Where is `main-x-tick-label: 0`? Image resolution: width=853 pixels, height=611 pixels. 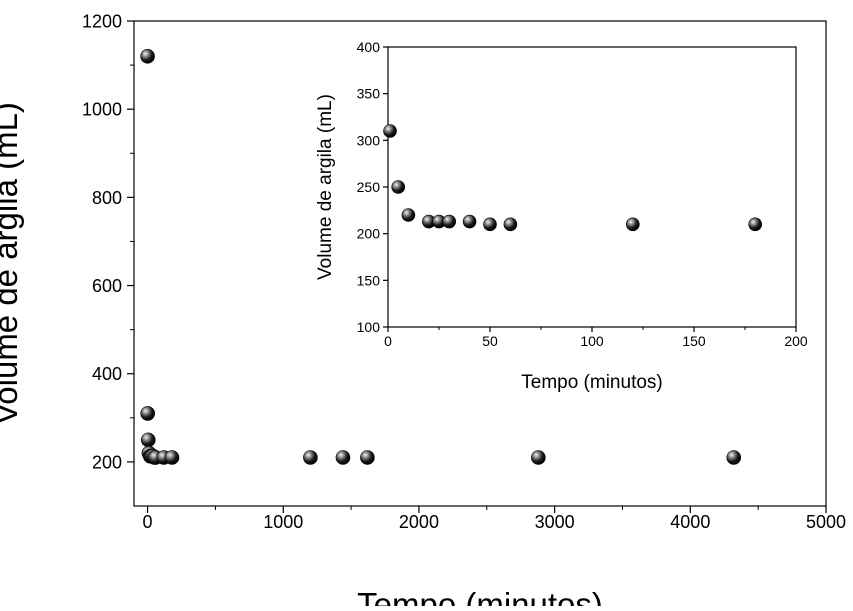
main-x-tick-label: 0 is located at coordinates (148, 522).